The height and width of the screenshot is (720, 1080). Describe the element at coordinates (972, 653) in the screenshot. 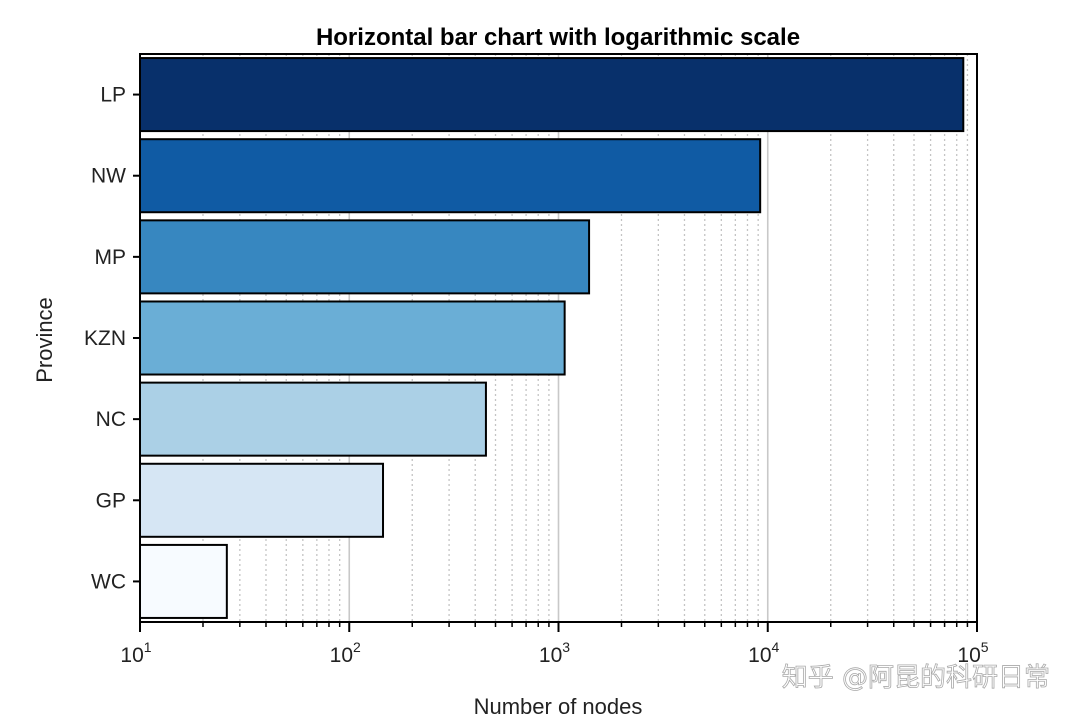

I see `x-tick-label: 10⁵` at that location.